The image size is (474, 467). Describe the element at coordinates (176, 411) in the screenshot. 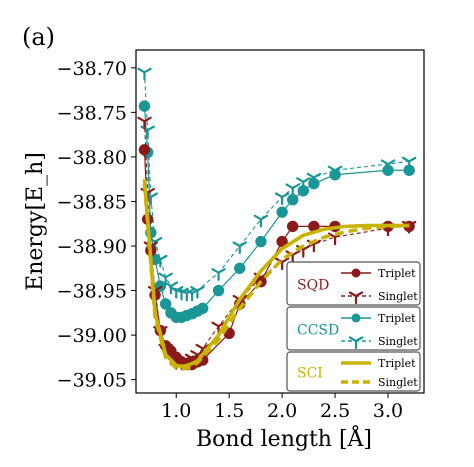

I see `x-tick-label: 1.0` at that location.